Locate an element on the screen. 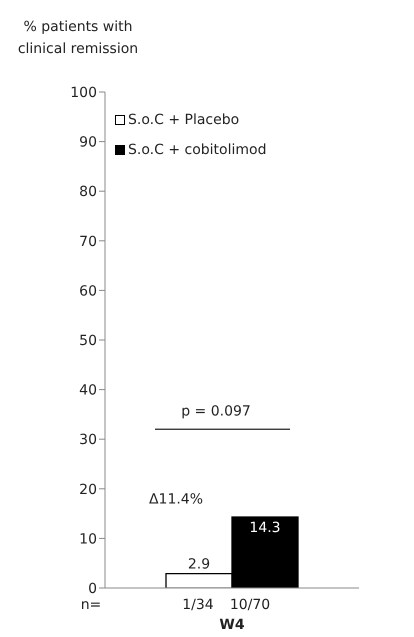  y-tick-label: 10 is located at coordinates (88, 539).